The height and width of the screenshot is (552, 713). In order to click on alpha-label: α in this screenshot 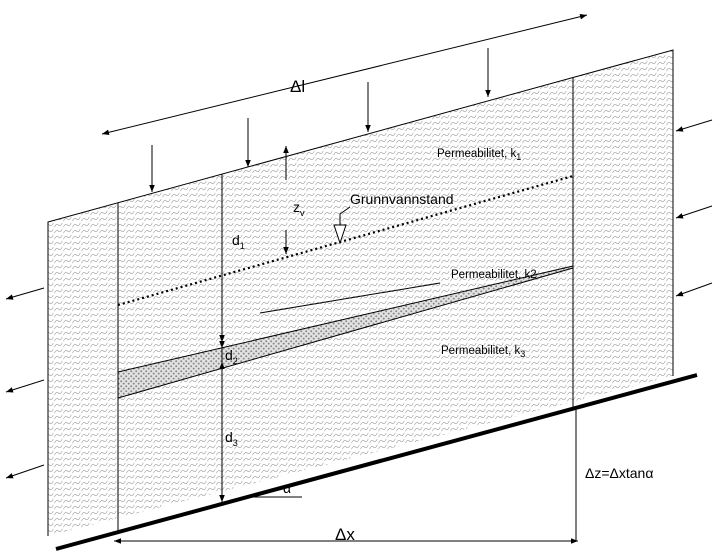, I will do `click(287, 488)`.